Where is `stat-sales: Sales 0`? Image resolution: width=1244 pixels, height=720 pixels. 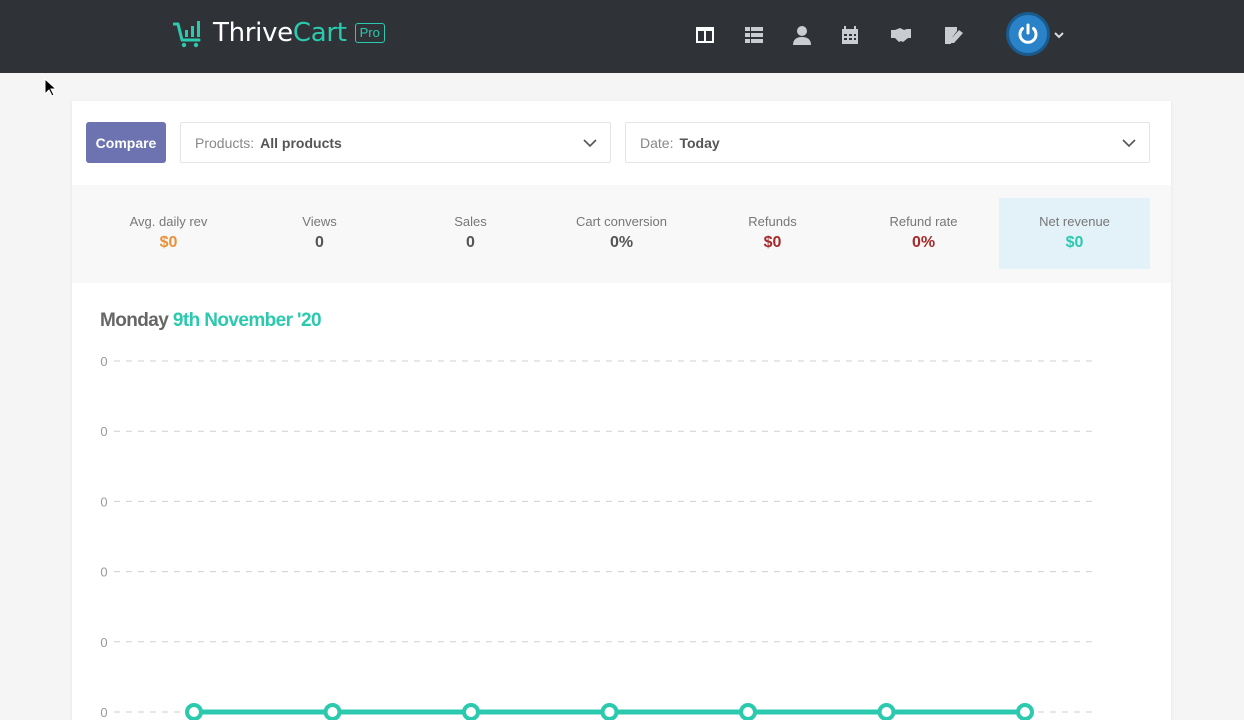
stat-sales: Sales 0 is located at coordinates (470, 233).